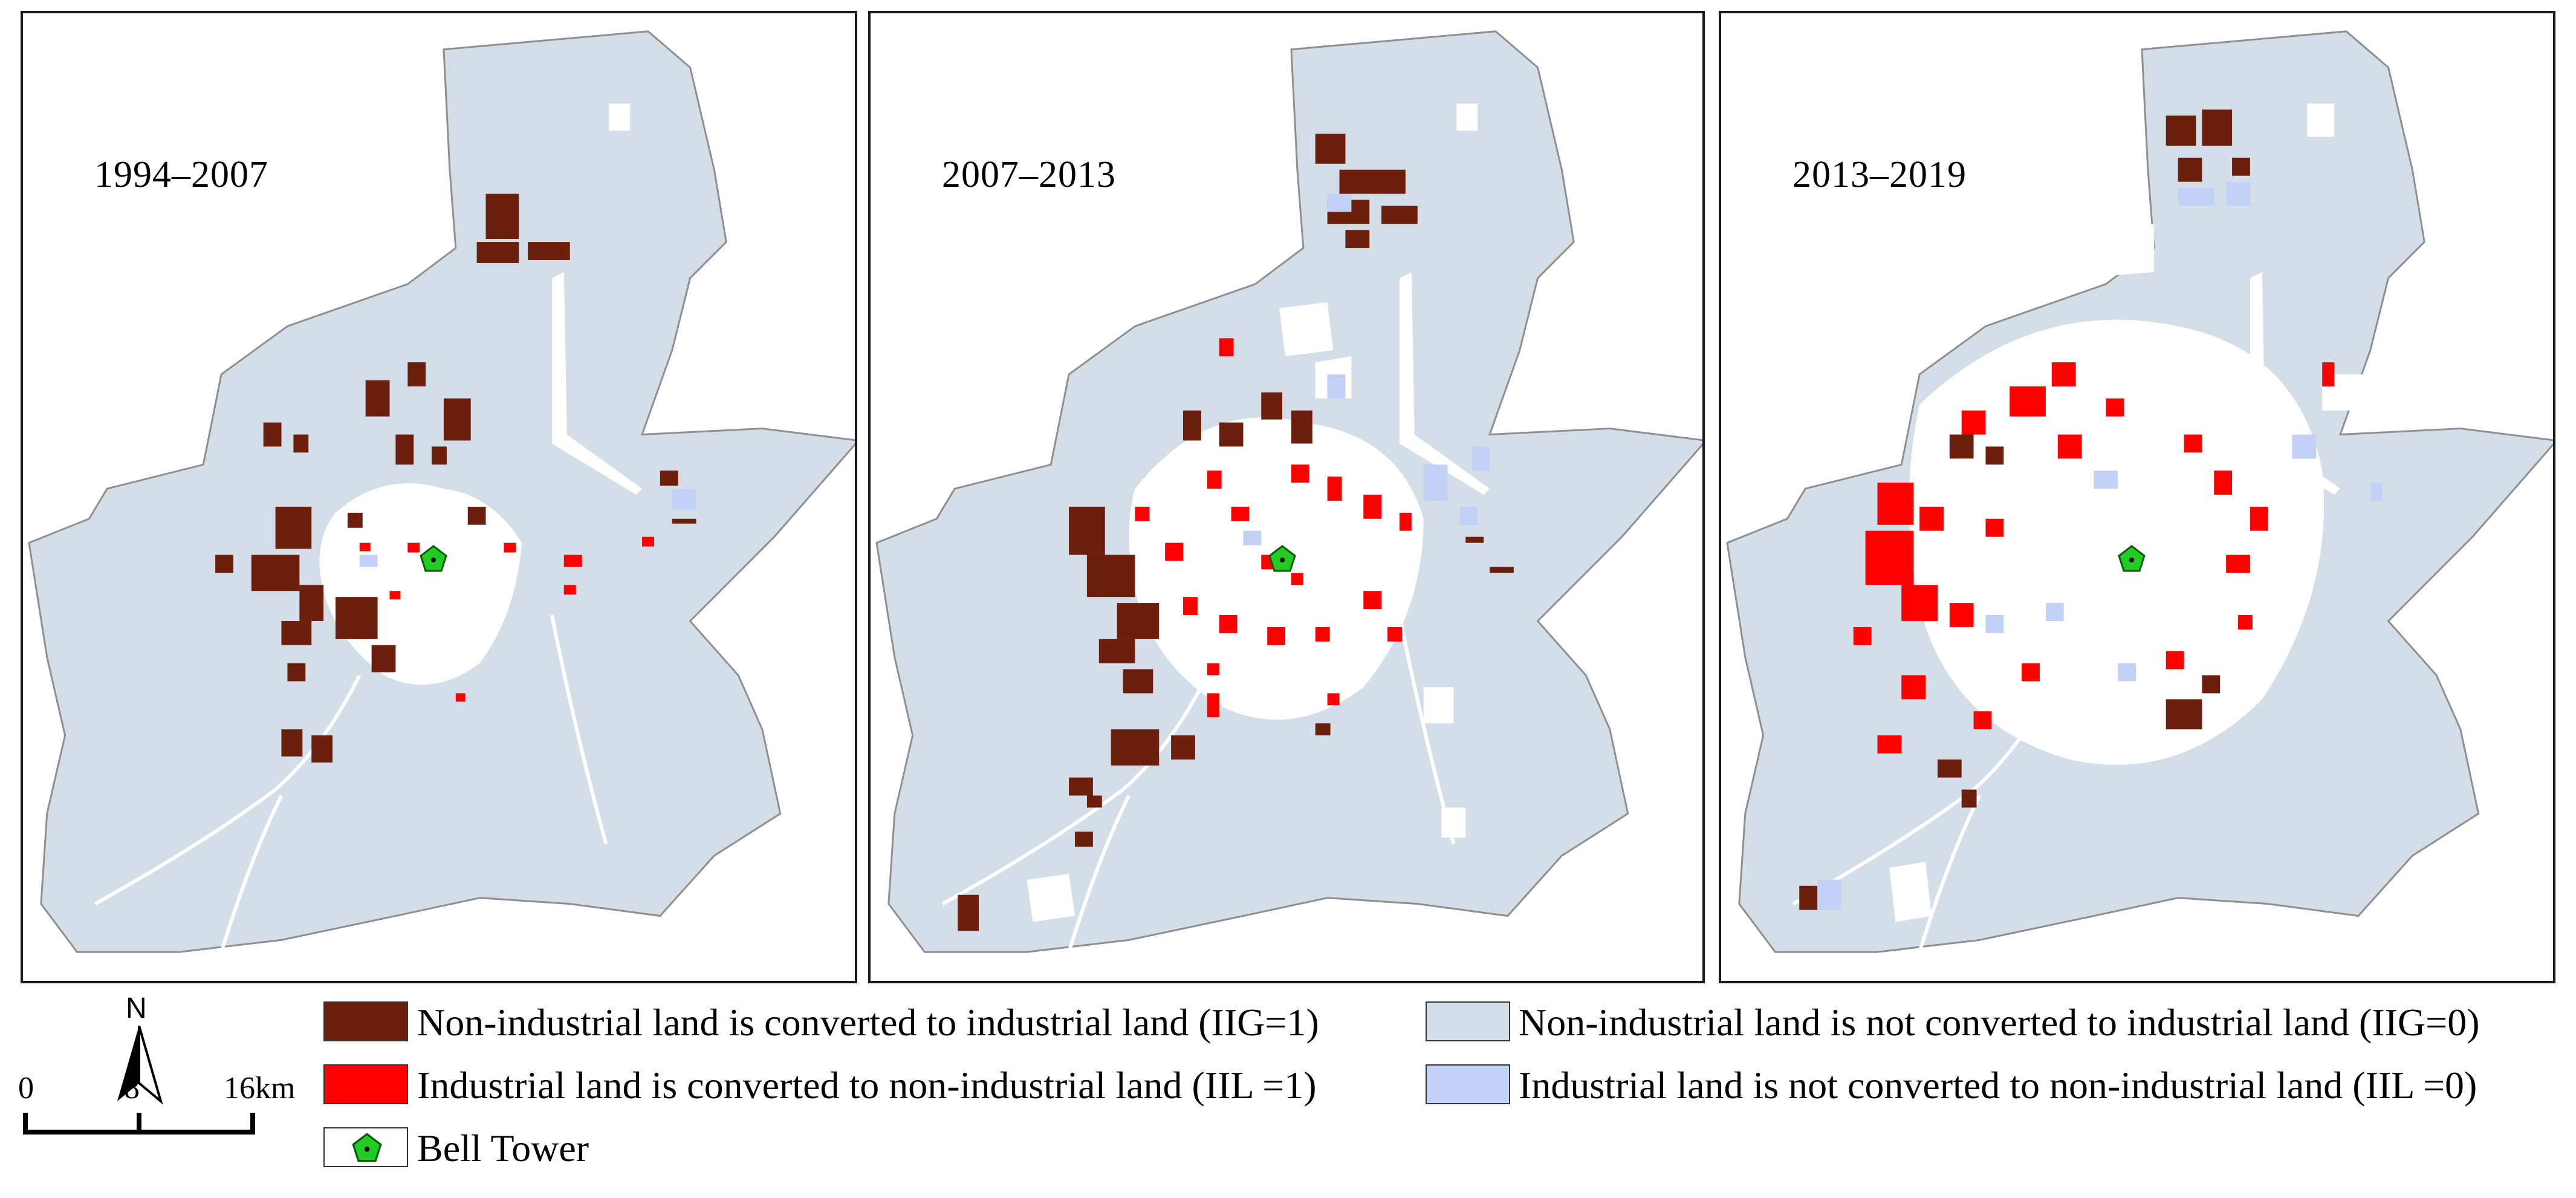 Image resolution: width=2576 pixels, height=1198 pixels. What do you see at coordinates (1468, 1084) in the screenshot?
I see `legend-swatch-iil0` at bounding box center [1468, 1084].